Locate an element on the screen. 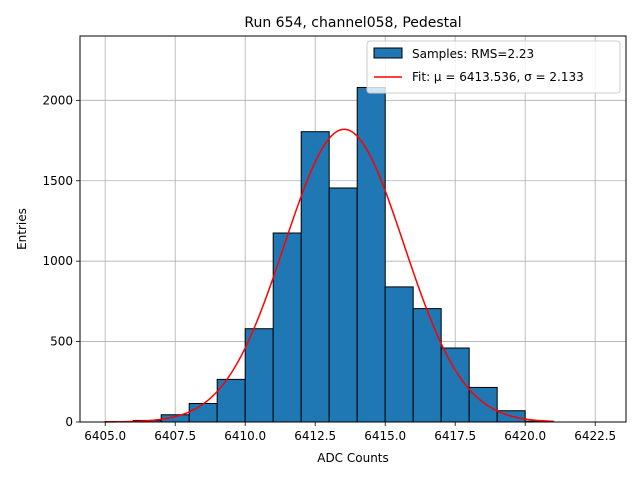 This screenshot has height=484, width=640. x-tick-label: 6405.0 is located at coordinates (105, 436).